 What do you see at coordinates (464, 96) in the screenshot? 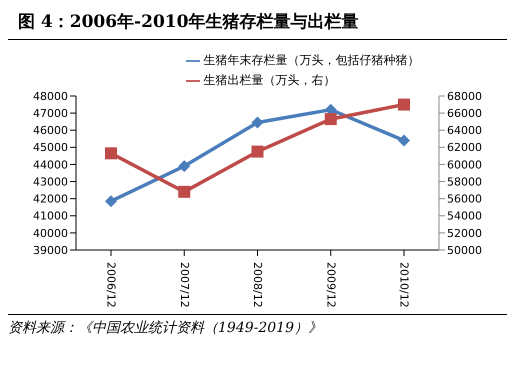
I see `y2-tick-label: 68000` at bounding box center [464, 96].